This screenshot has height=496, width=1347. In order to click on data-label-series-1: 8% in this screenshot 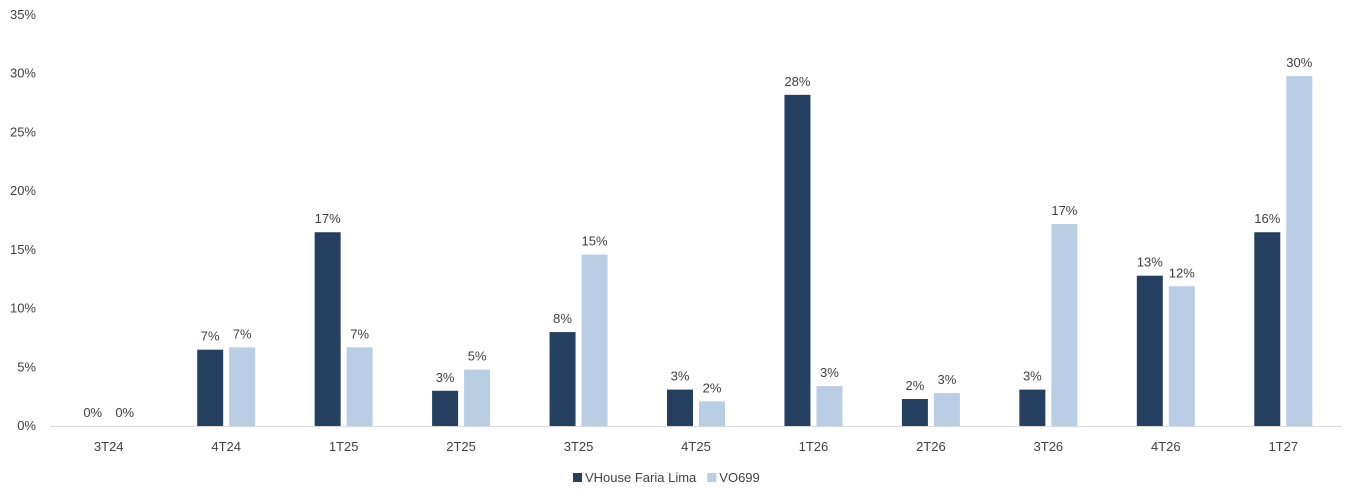, I will do `click(562, 318)`.